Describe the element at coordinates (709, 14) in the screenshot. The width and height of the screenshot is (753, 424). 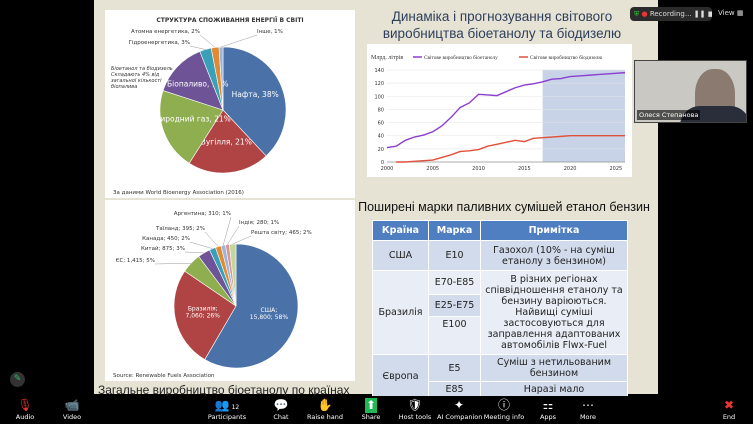
I see `stop-icon: ■` at that location.